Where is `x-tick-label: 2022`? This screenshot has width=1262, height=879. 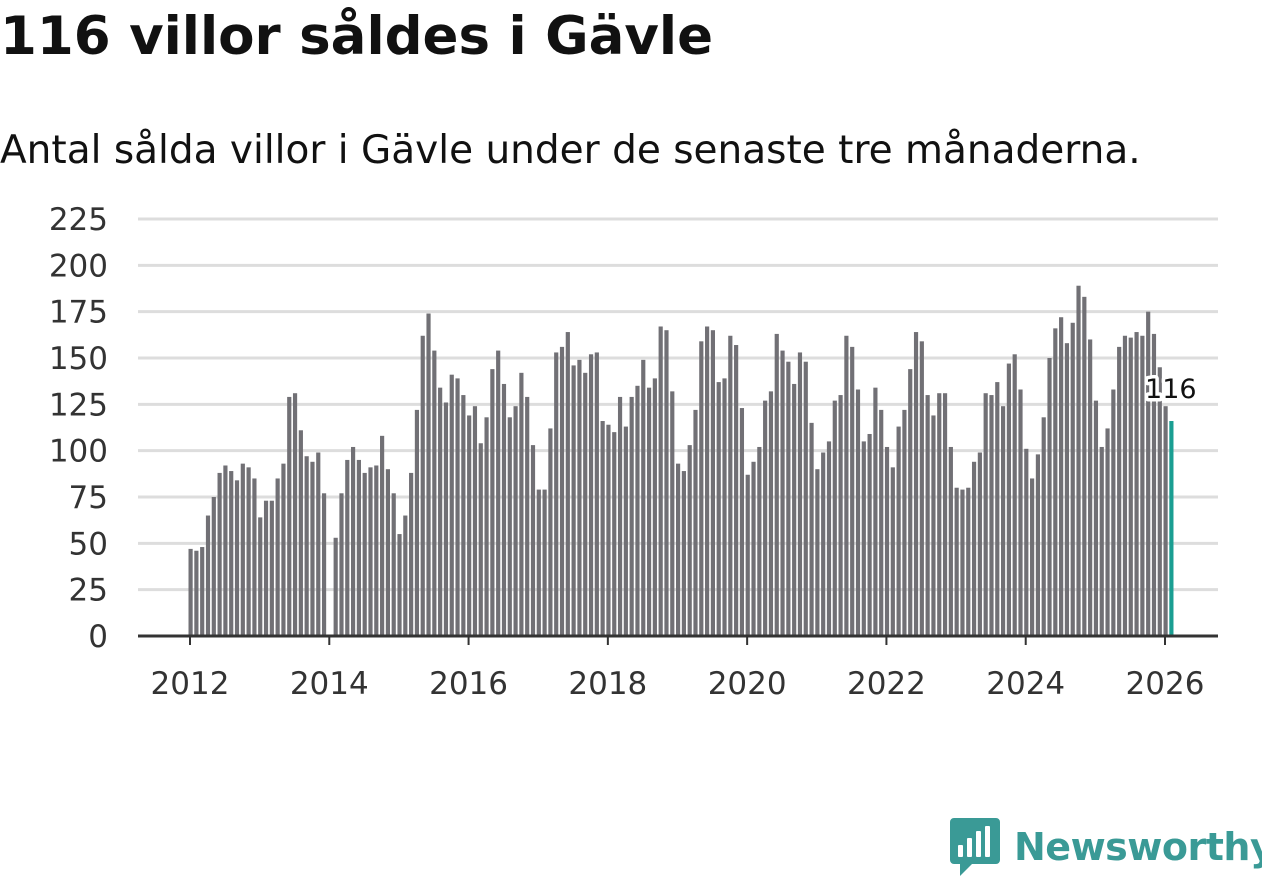
x-tick-label: 2022 is located at coordinates (886, 684).